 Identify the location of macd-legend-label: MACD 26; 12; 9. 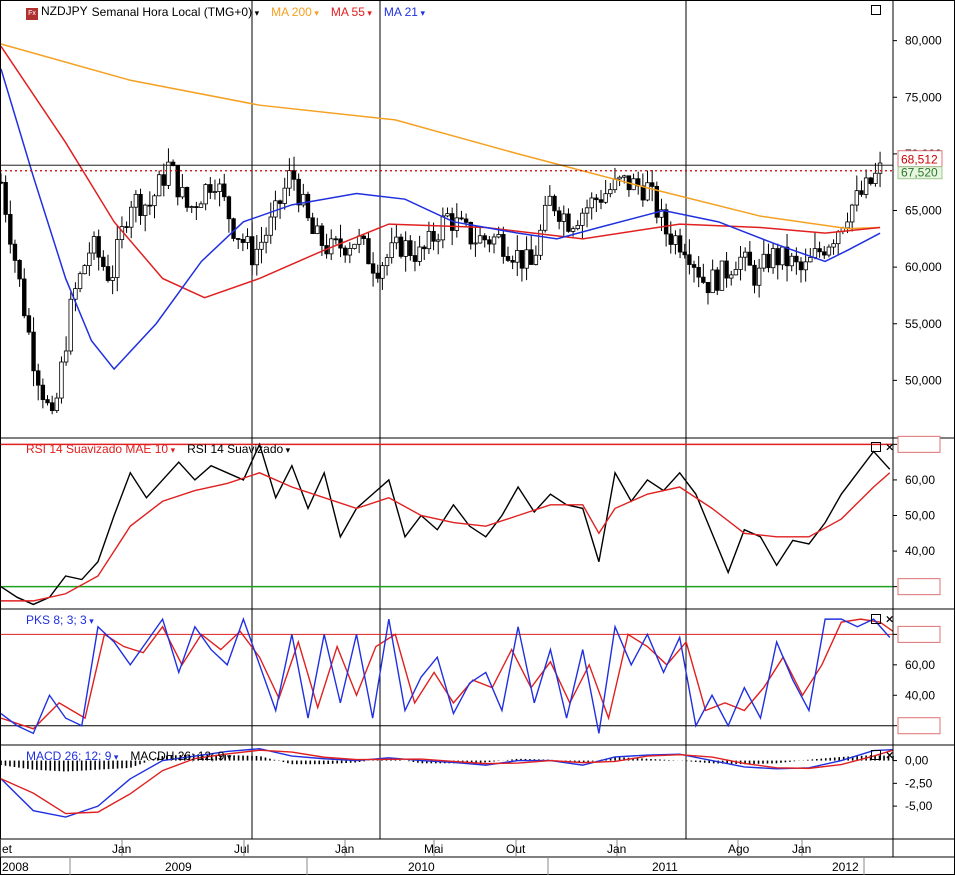
(72, 756).